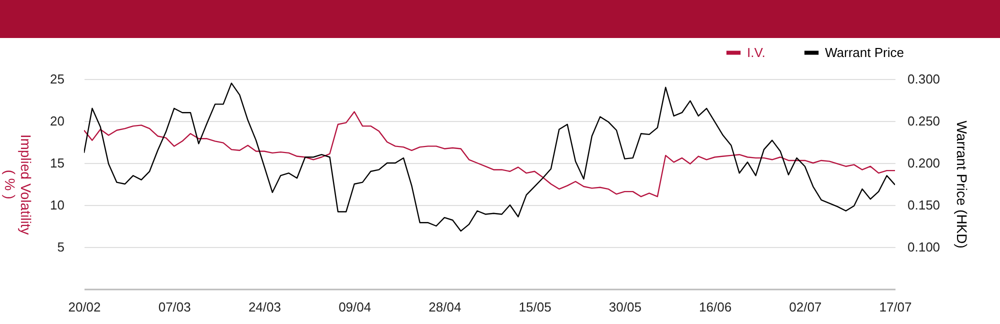 This screenshot has width=1000, height=324. What do you see at coordinates (895, 307) in the screenshot?
I see `x-tick-label: 17/07` at bounding box center [895, 307].